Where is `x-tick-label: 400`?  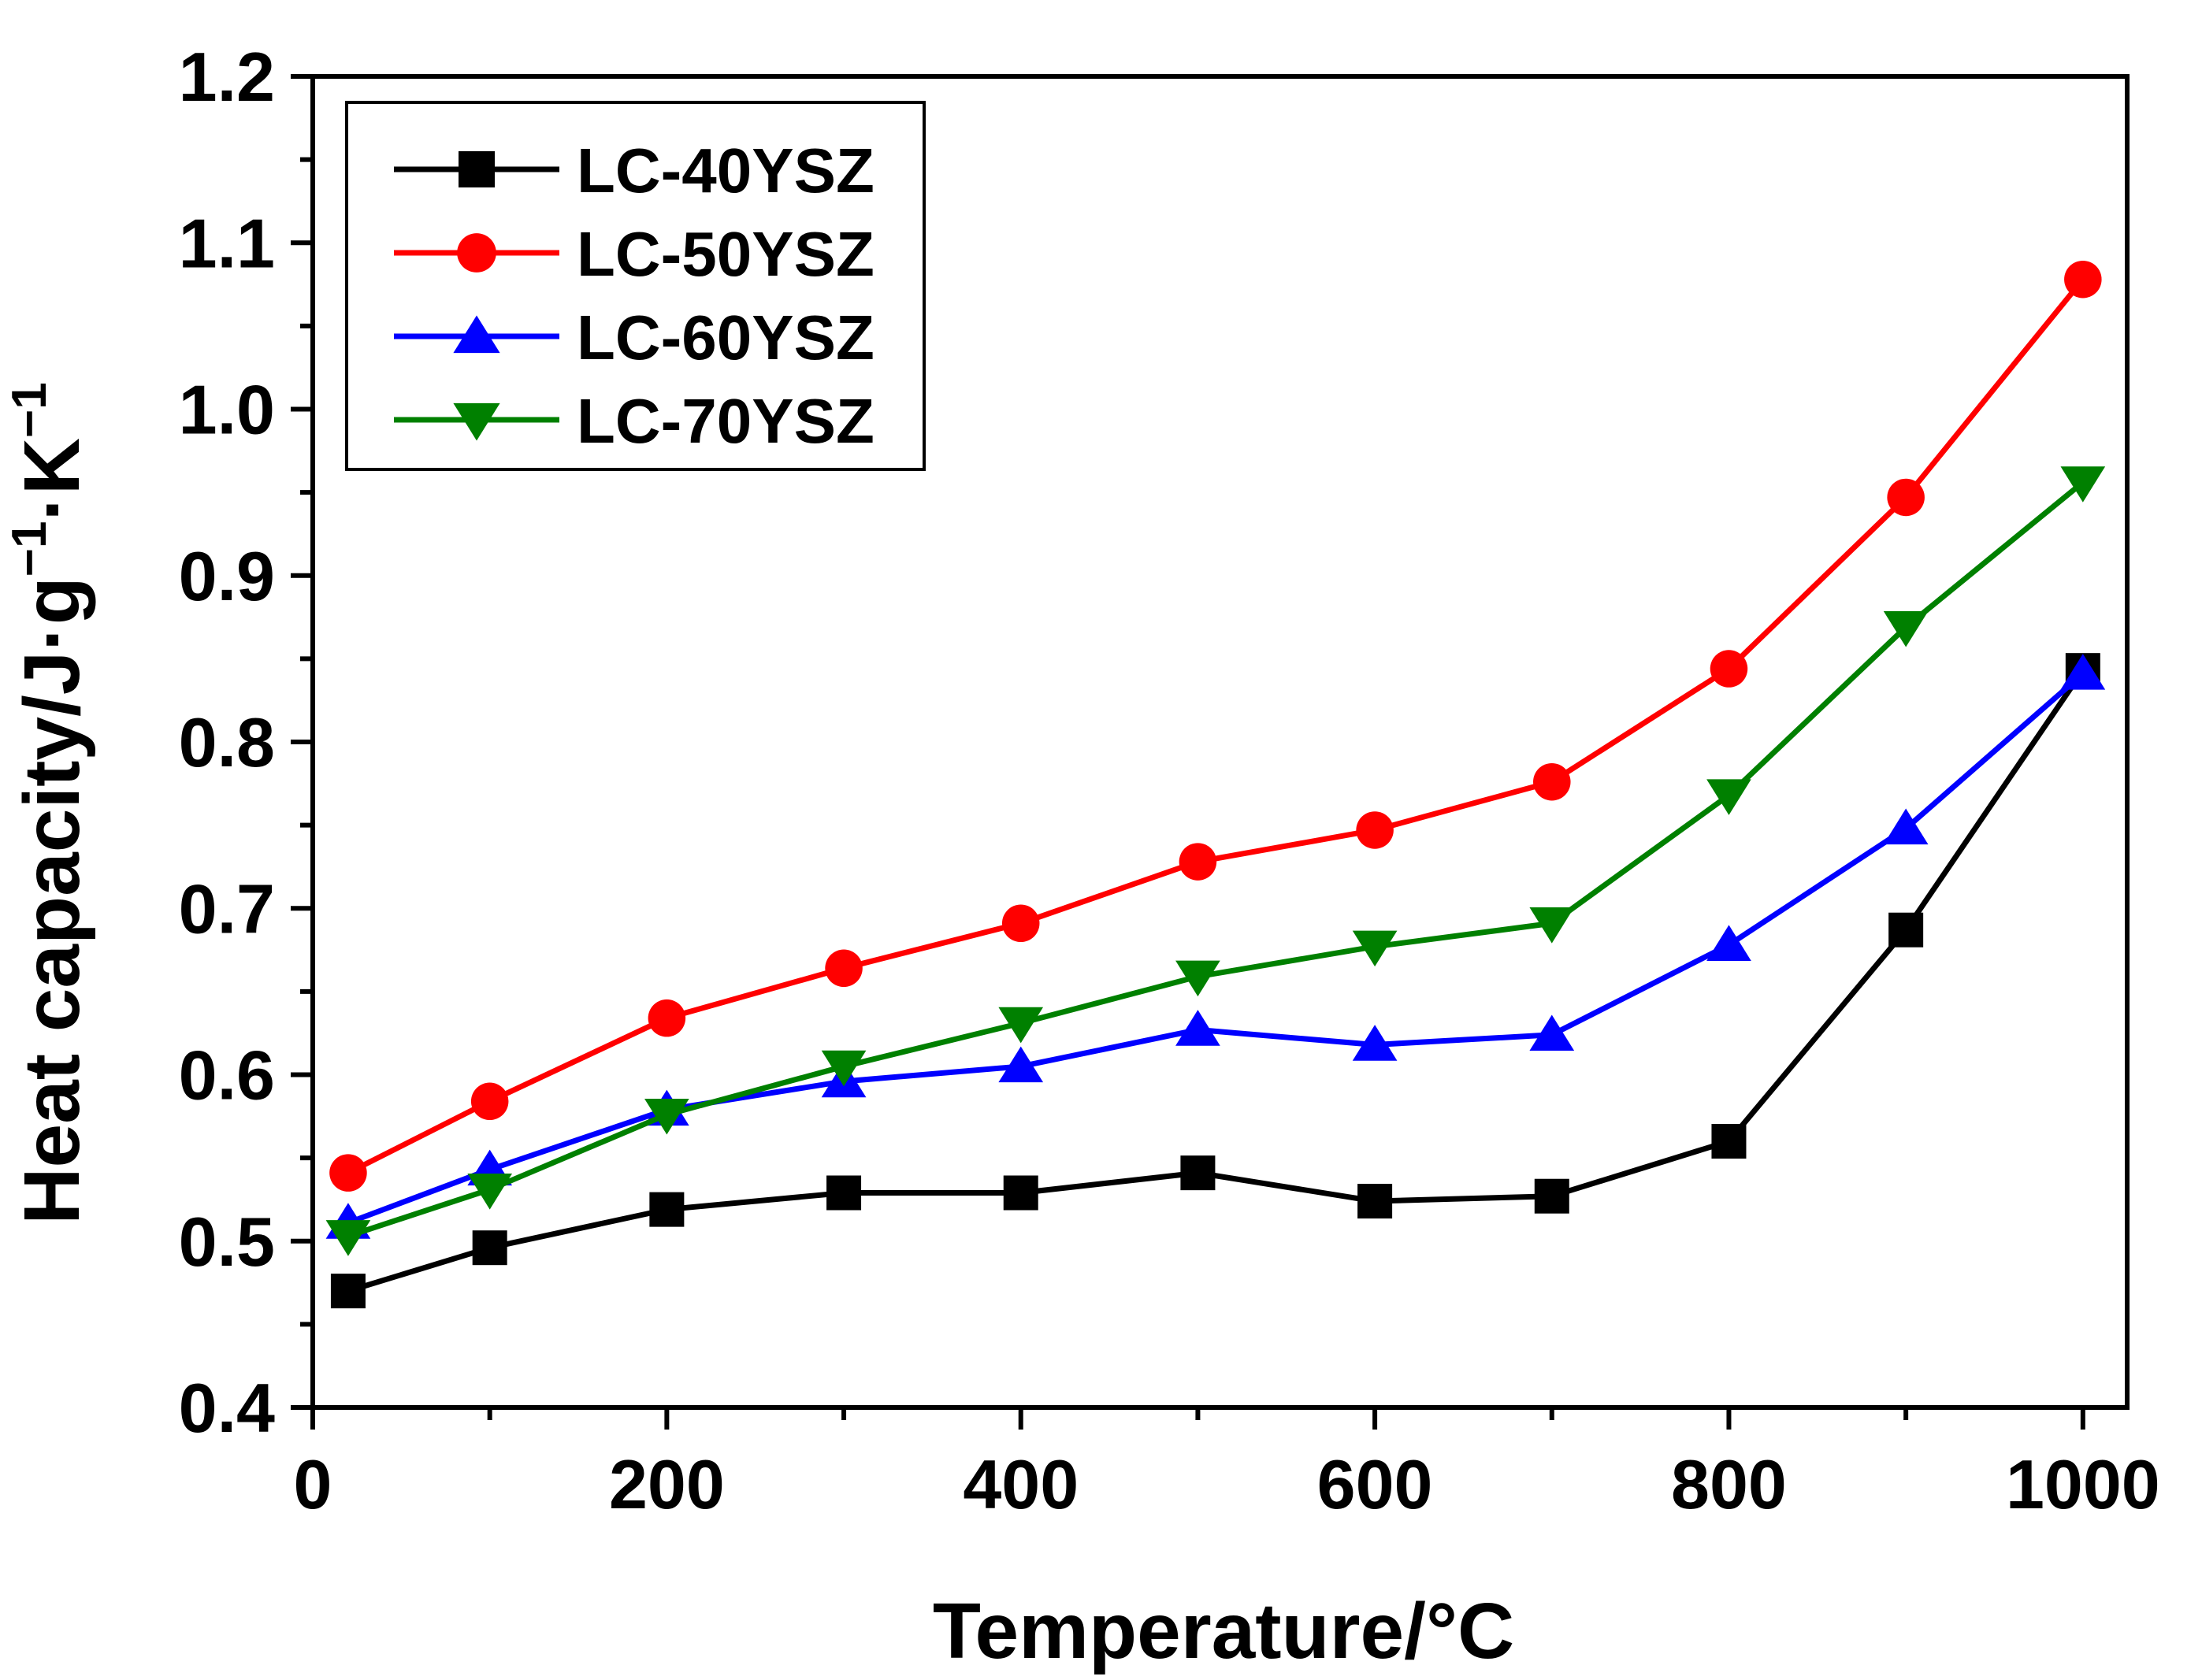
x-tick-label: 400 is located at coordinates (1021, 1484).